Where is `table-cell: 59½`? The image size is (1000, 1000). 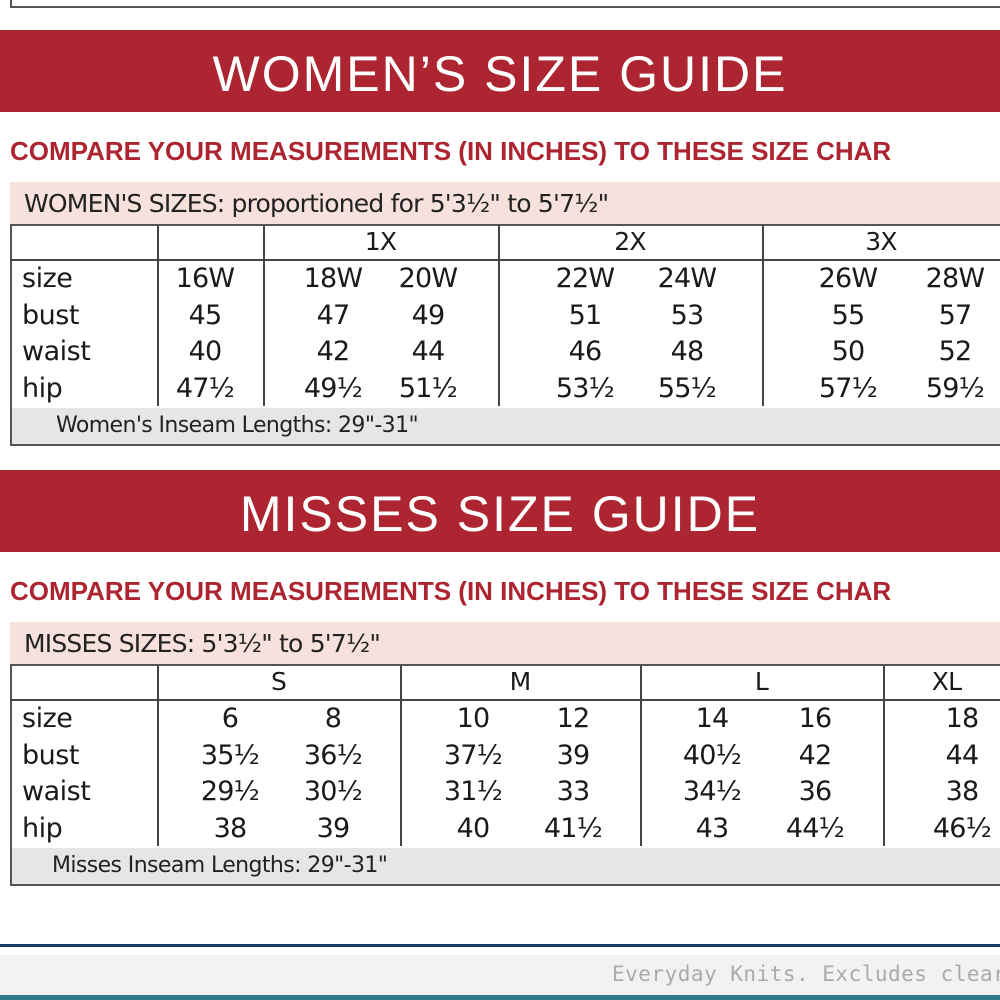
table-cell: 59½ is located at coordinates (955, 388).